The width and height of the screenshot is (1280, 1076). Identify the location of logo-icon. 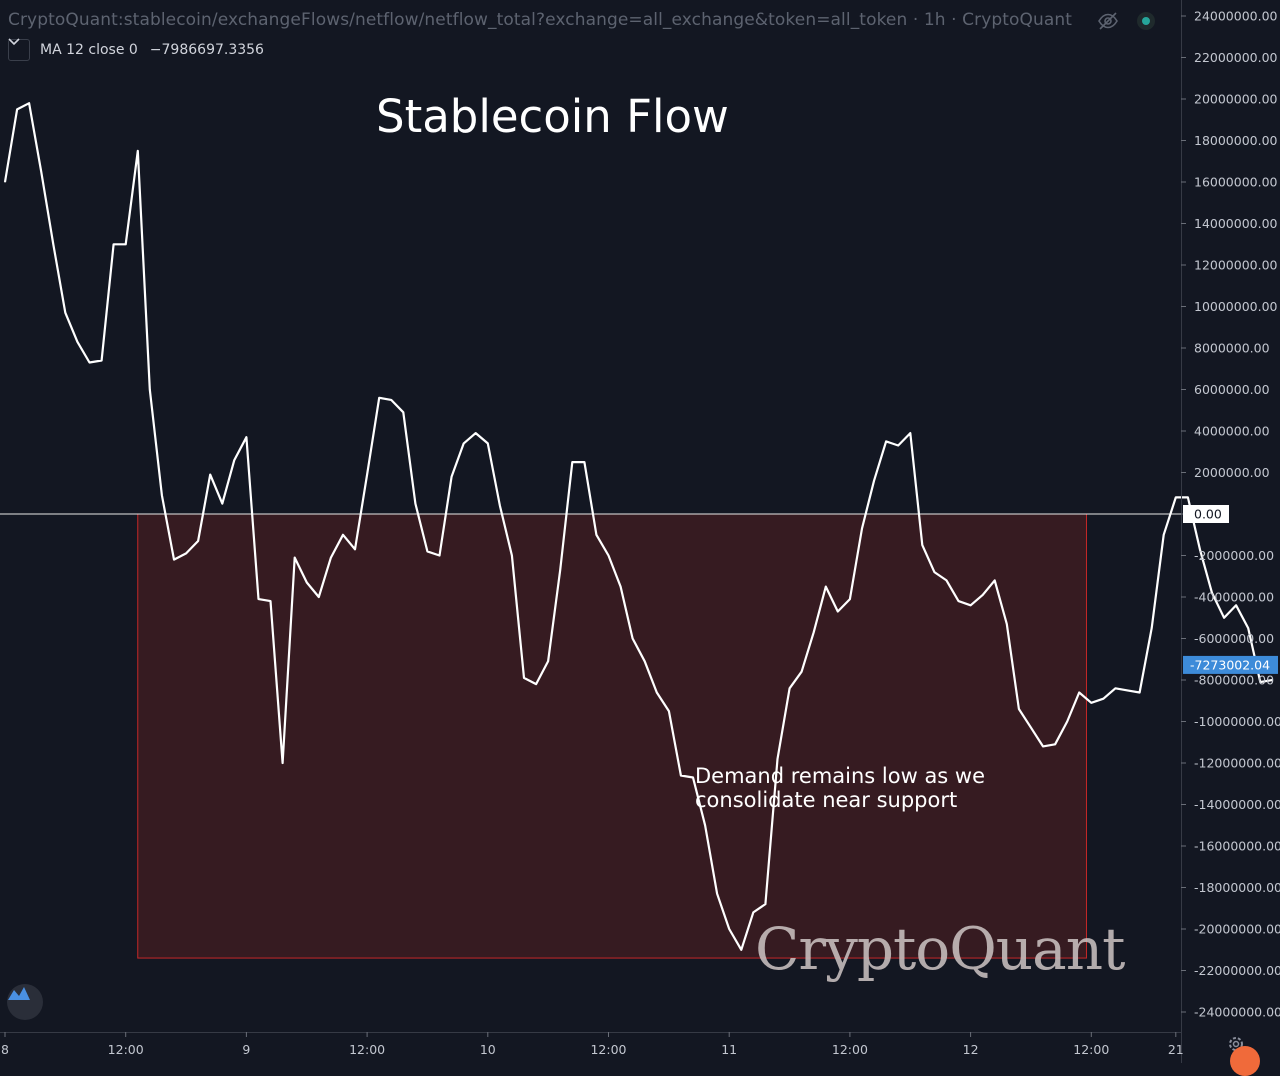
(25, 1002).